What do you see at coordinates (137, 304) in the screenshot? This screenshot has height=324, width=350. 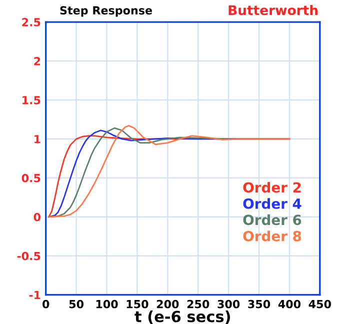 I see `x-tick-label: 150` at bounding box center [137, 304].